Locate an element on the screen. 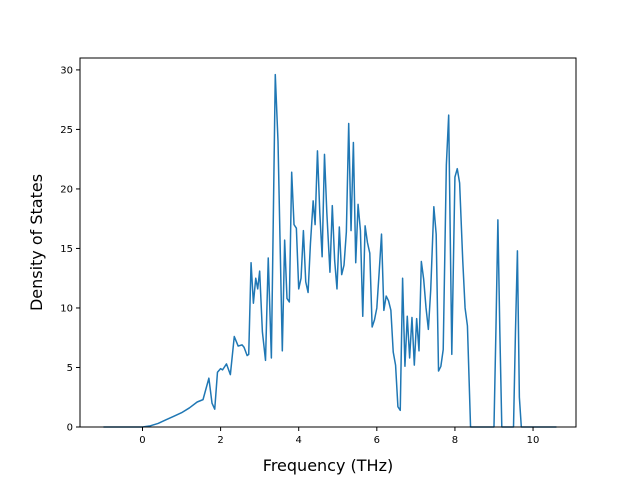 The width and height of the screenshot is (640, 480). x-tick-label: 6 is located at coordinates (377, 440).